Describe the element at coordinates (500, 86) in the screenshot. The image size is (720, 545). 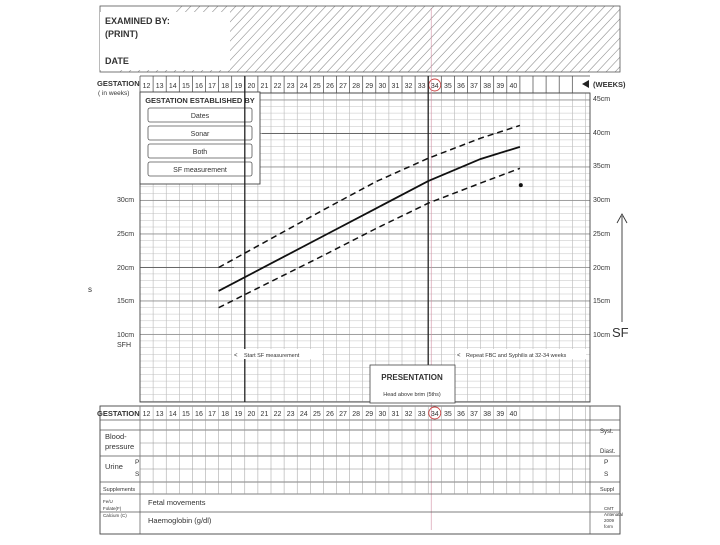
I see `week-label-39: 39` at that location.